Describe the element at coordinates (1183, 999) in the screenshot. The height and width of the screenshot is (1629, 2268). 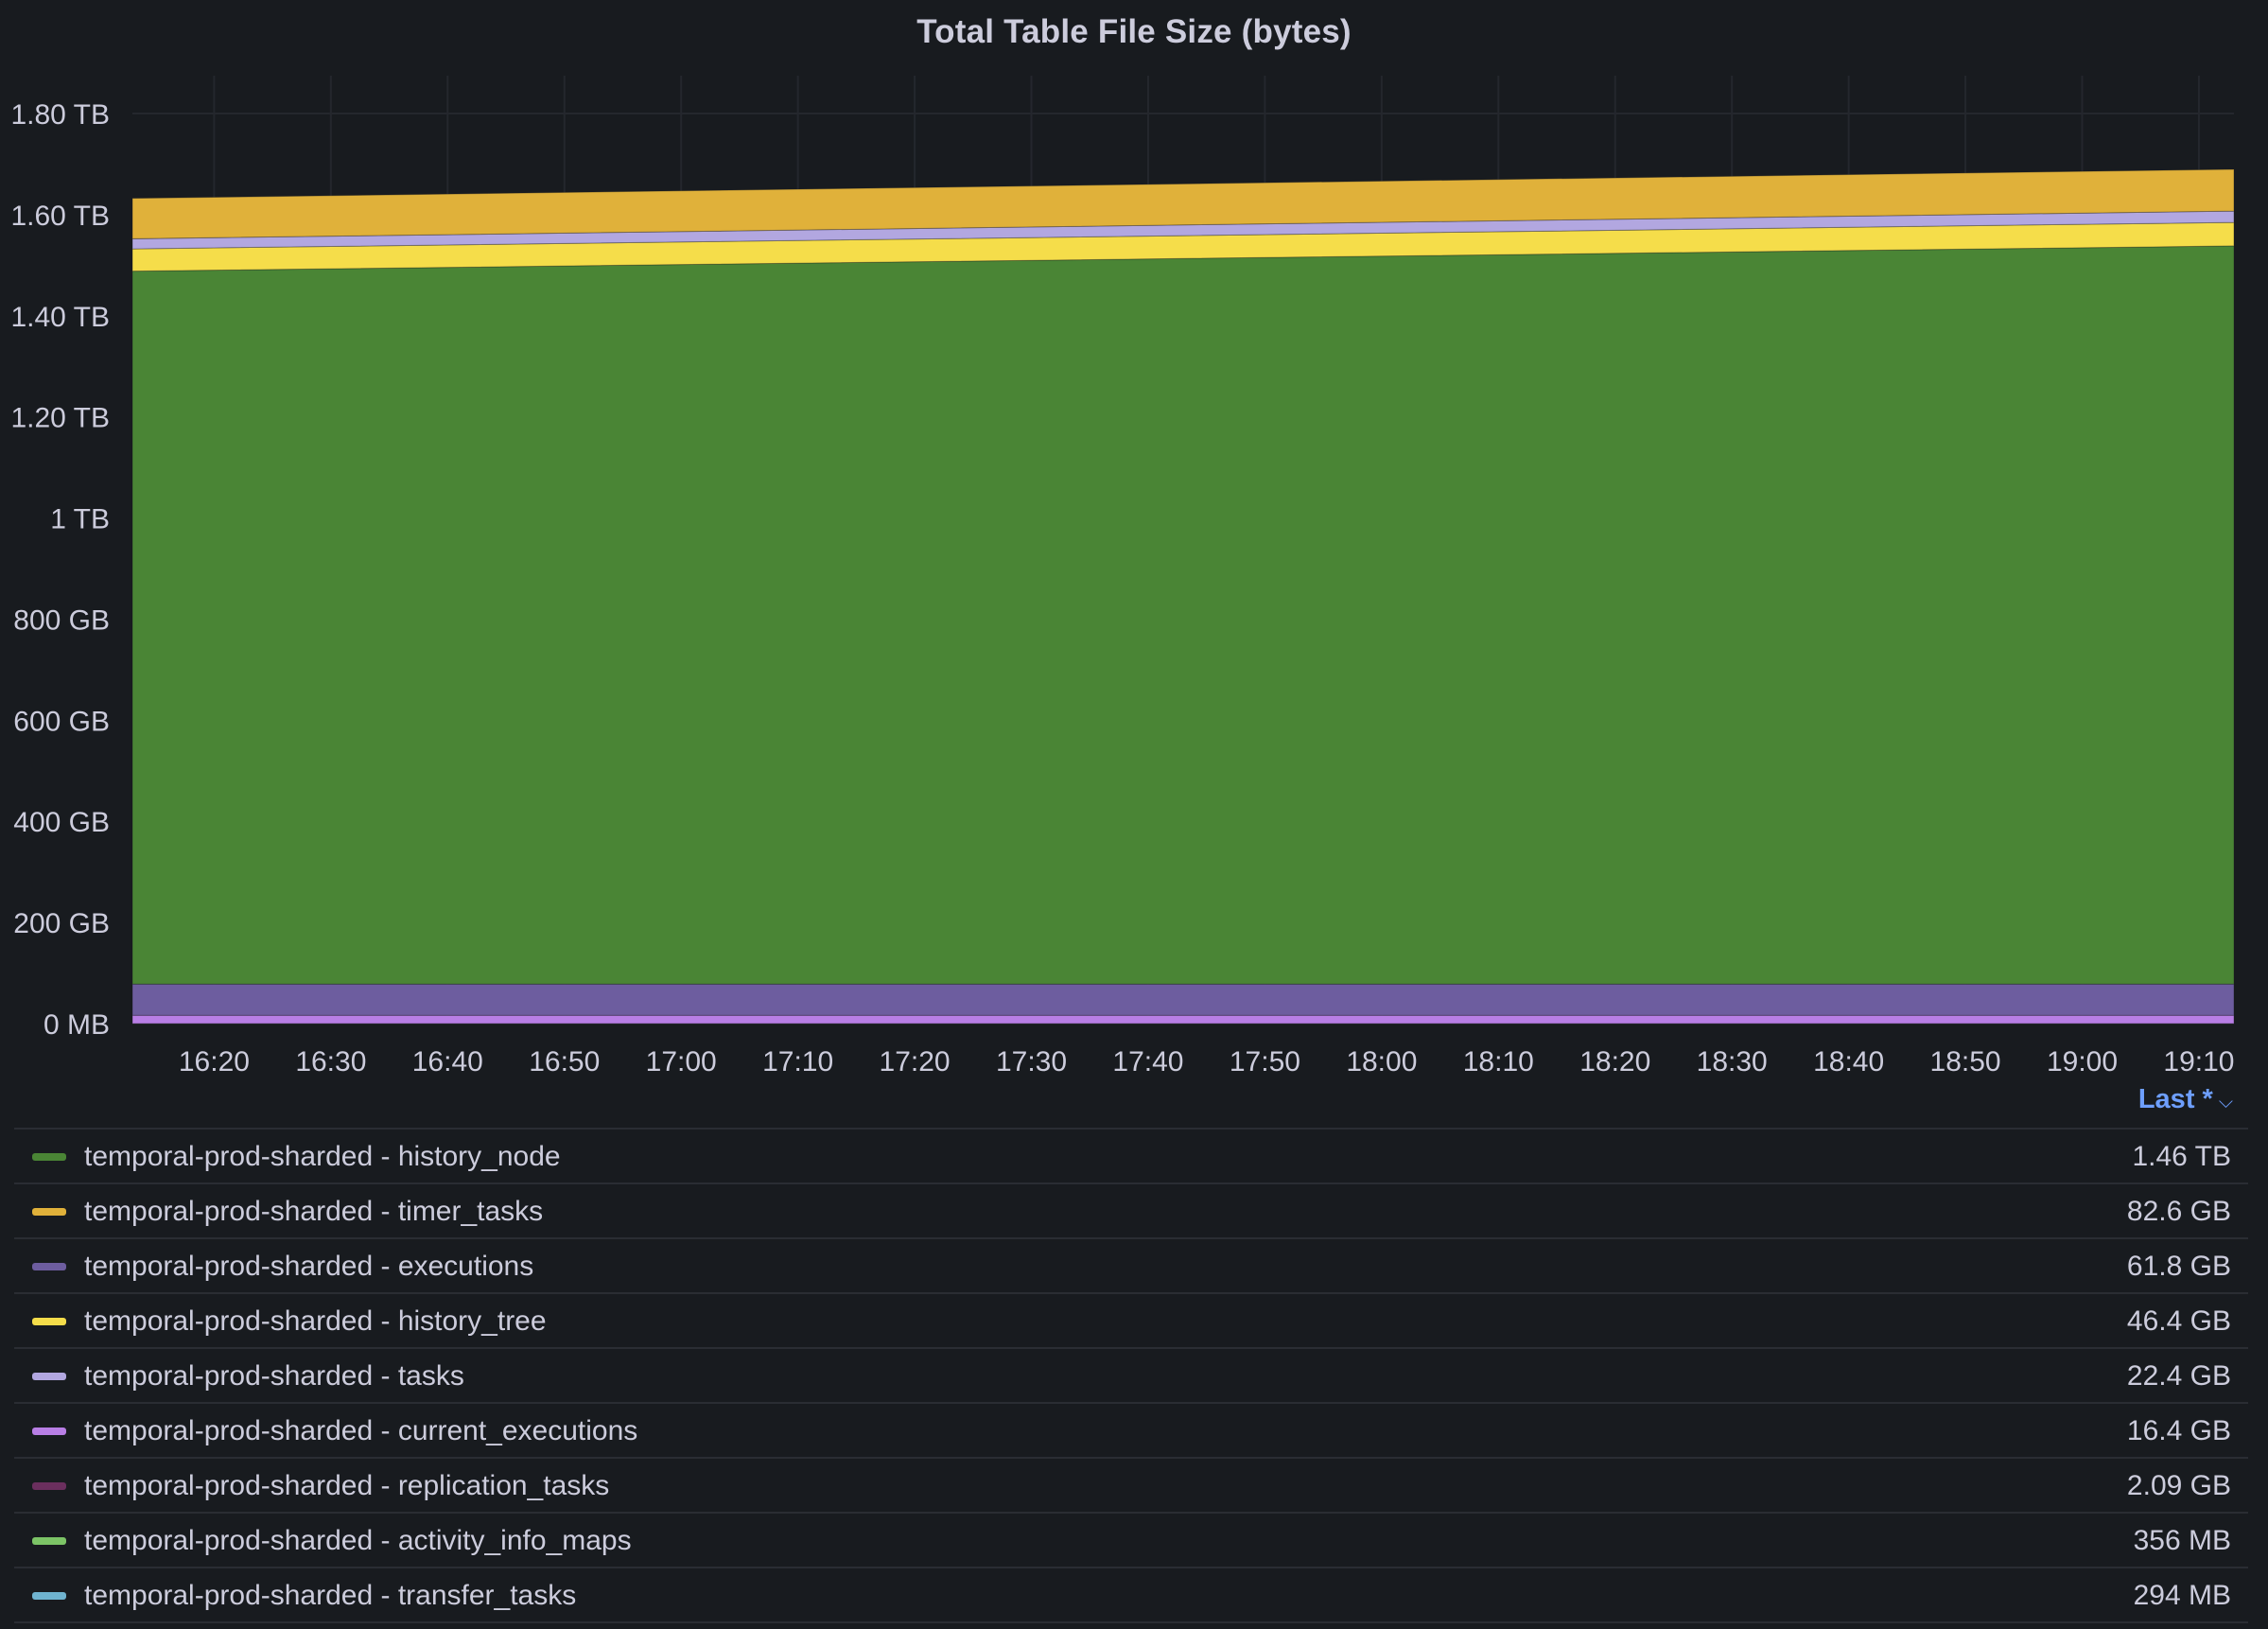
I see `area-executions` at that location.